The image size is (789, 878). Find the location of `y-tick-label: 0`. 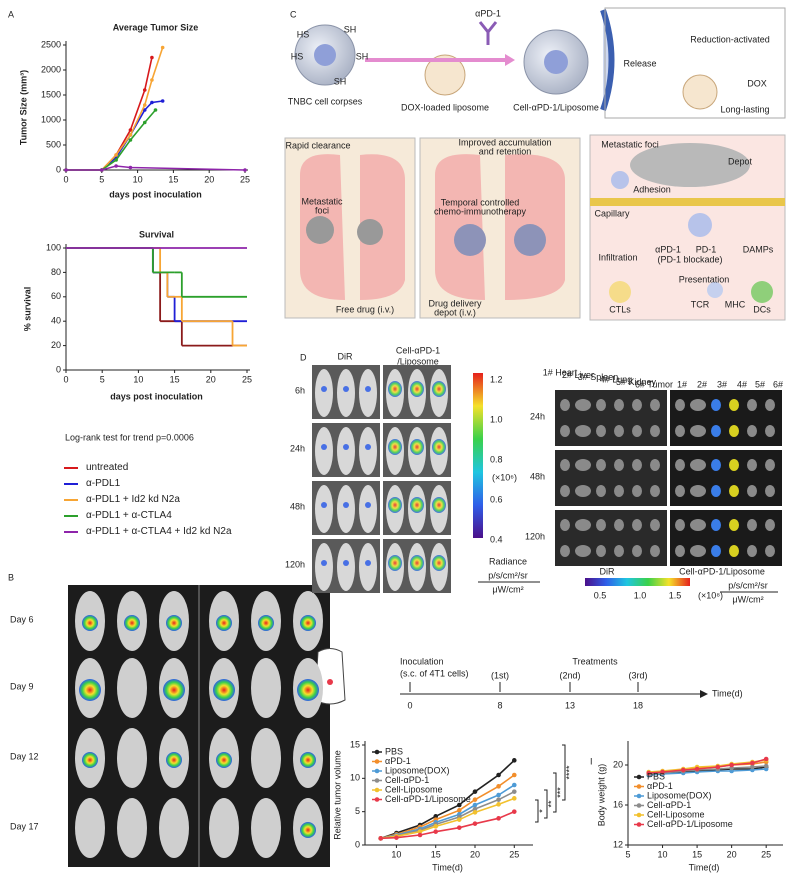

y-tick-label: 0 is located at coordinates (357, 844).